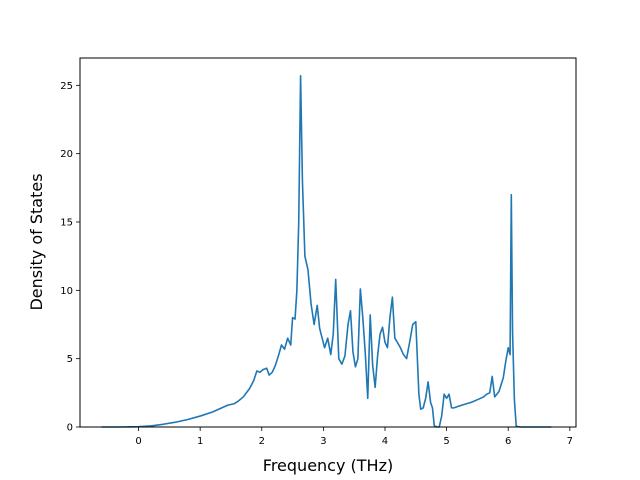 This screenshot has width=640, height=480. Describe the element at coordinates (70, 428) in the screenshot. I see `y-tick-label: 0` at that location.